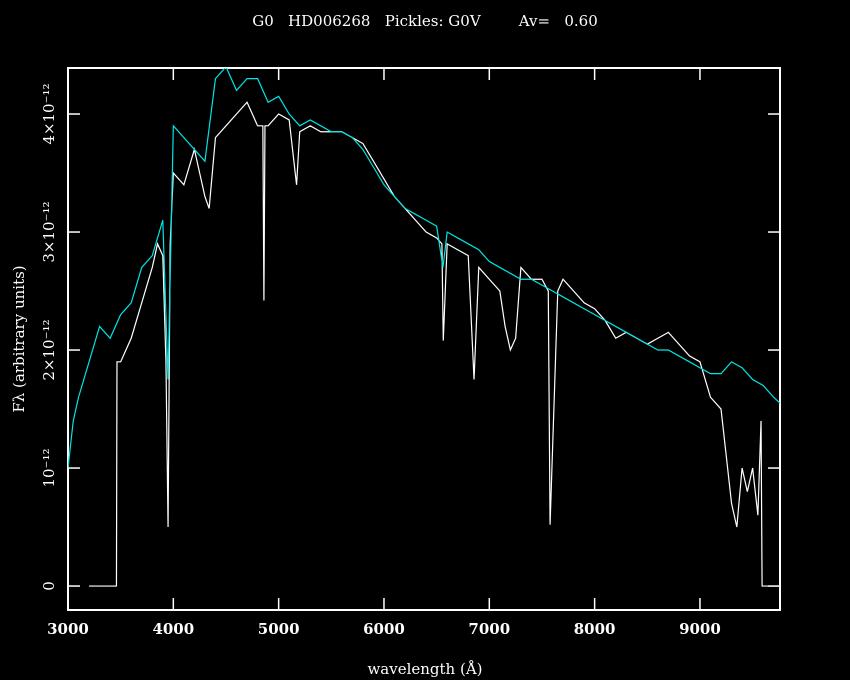  I want to click on x-axis-label: wavelength (Å), so click(424, 669).